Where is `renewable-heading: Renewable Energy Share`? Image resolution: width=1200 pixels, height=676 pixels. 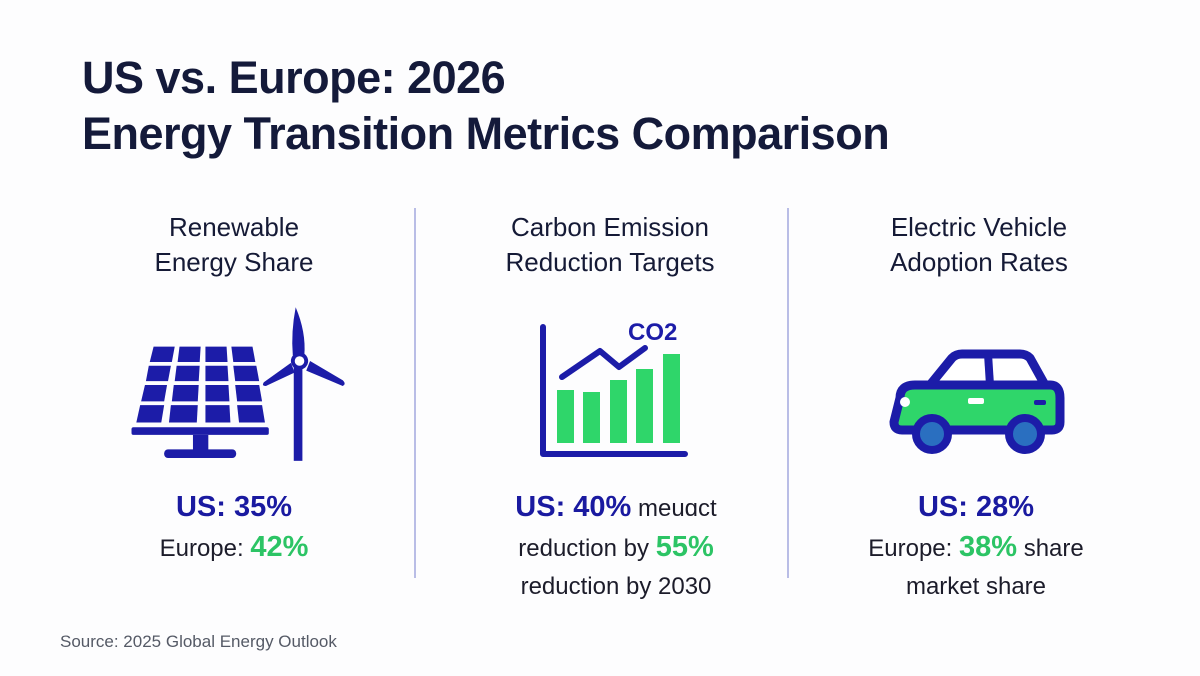
renewable-heading: Renewable Energy Share is located at coordinates (234, 245).